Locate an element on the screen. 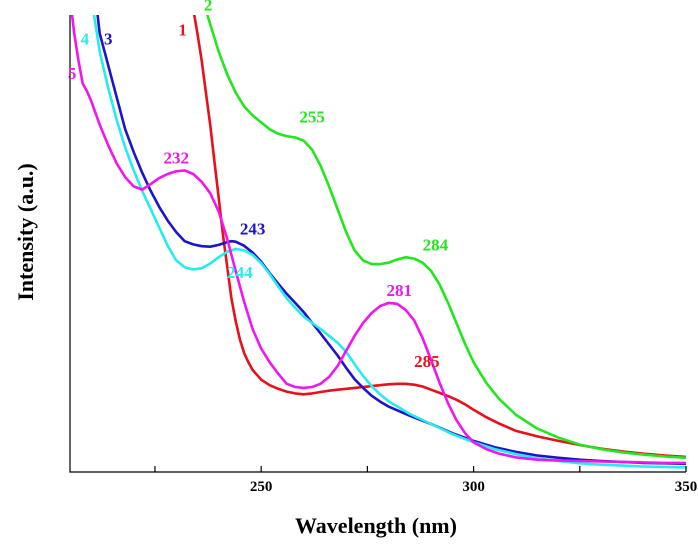 This screenshot has width=698, height=546. peak-label-284: 284 is located at coordinates (436, 244).